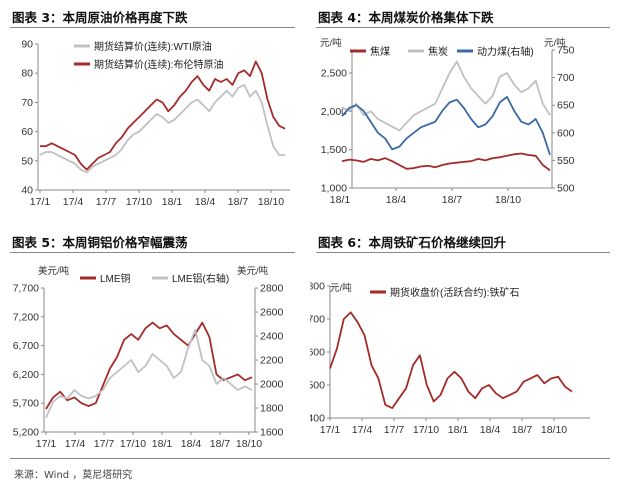 This screenshot has width=620, height=485. I want to click on y2-tick-label: 2200, so click(272, 361).